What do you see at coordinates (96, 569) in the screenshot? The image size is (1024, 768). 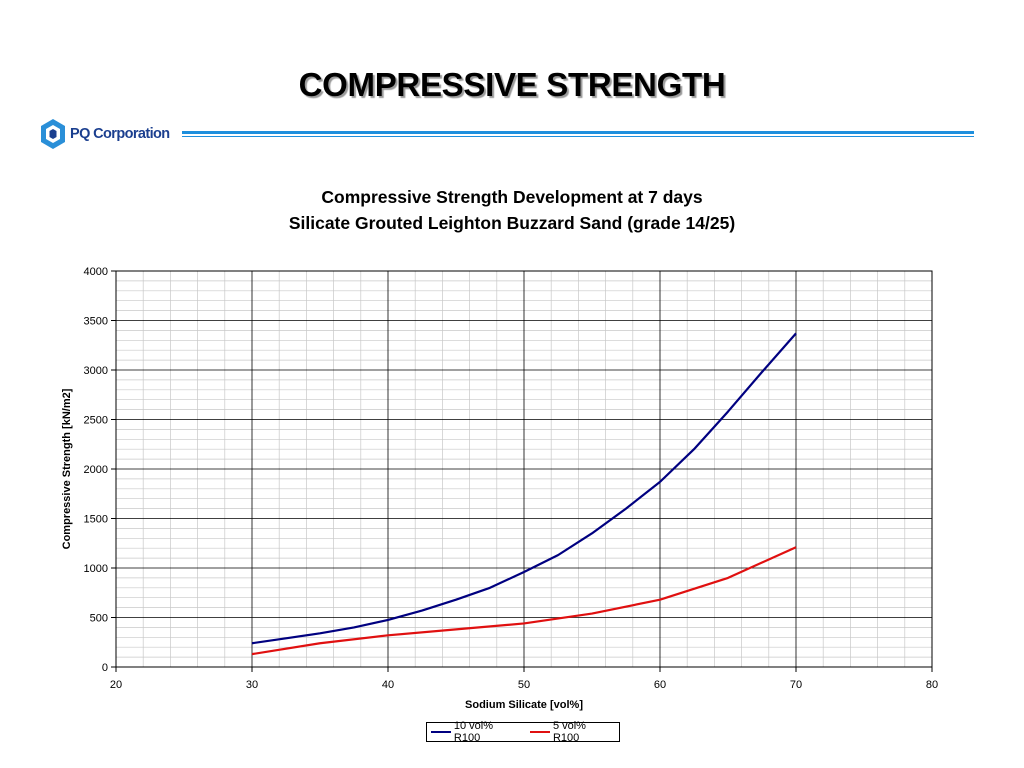 I see `y-tick-label: 1000` at bounding box center [96, 569].